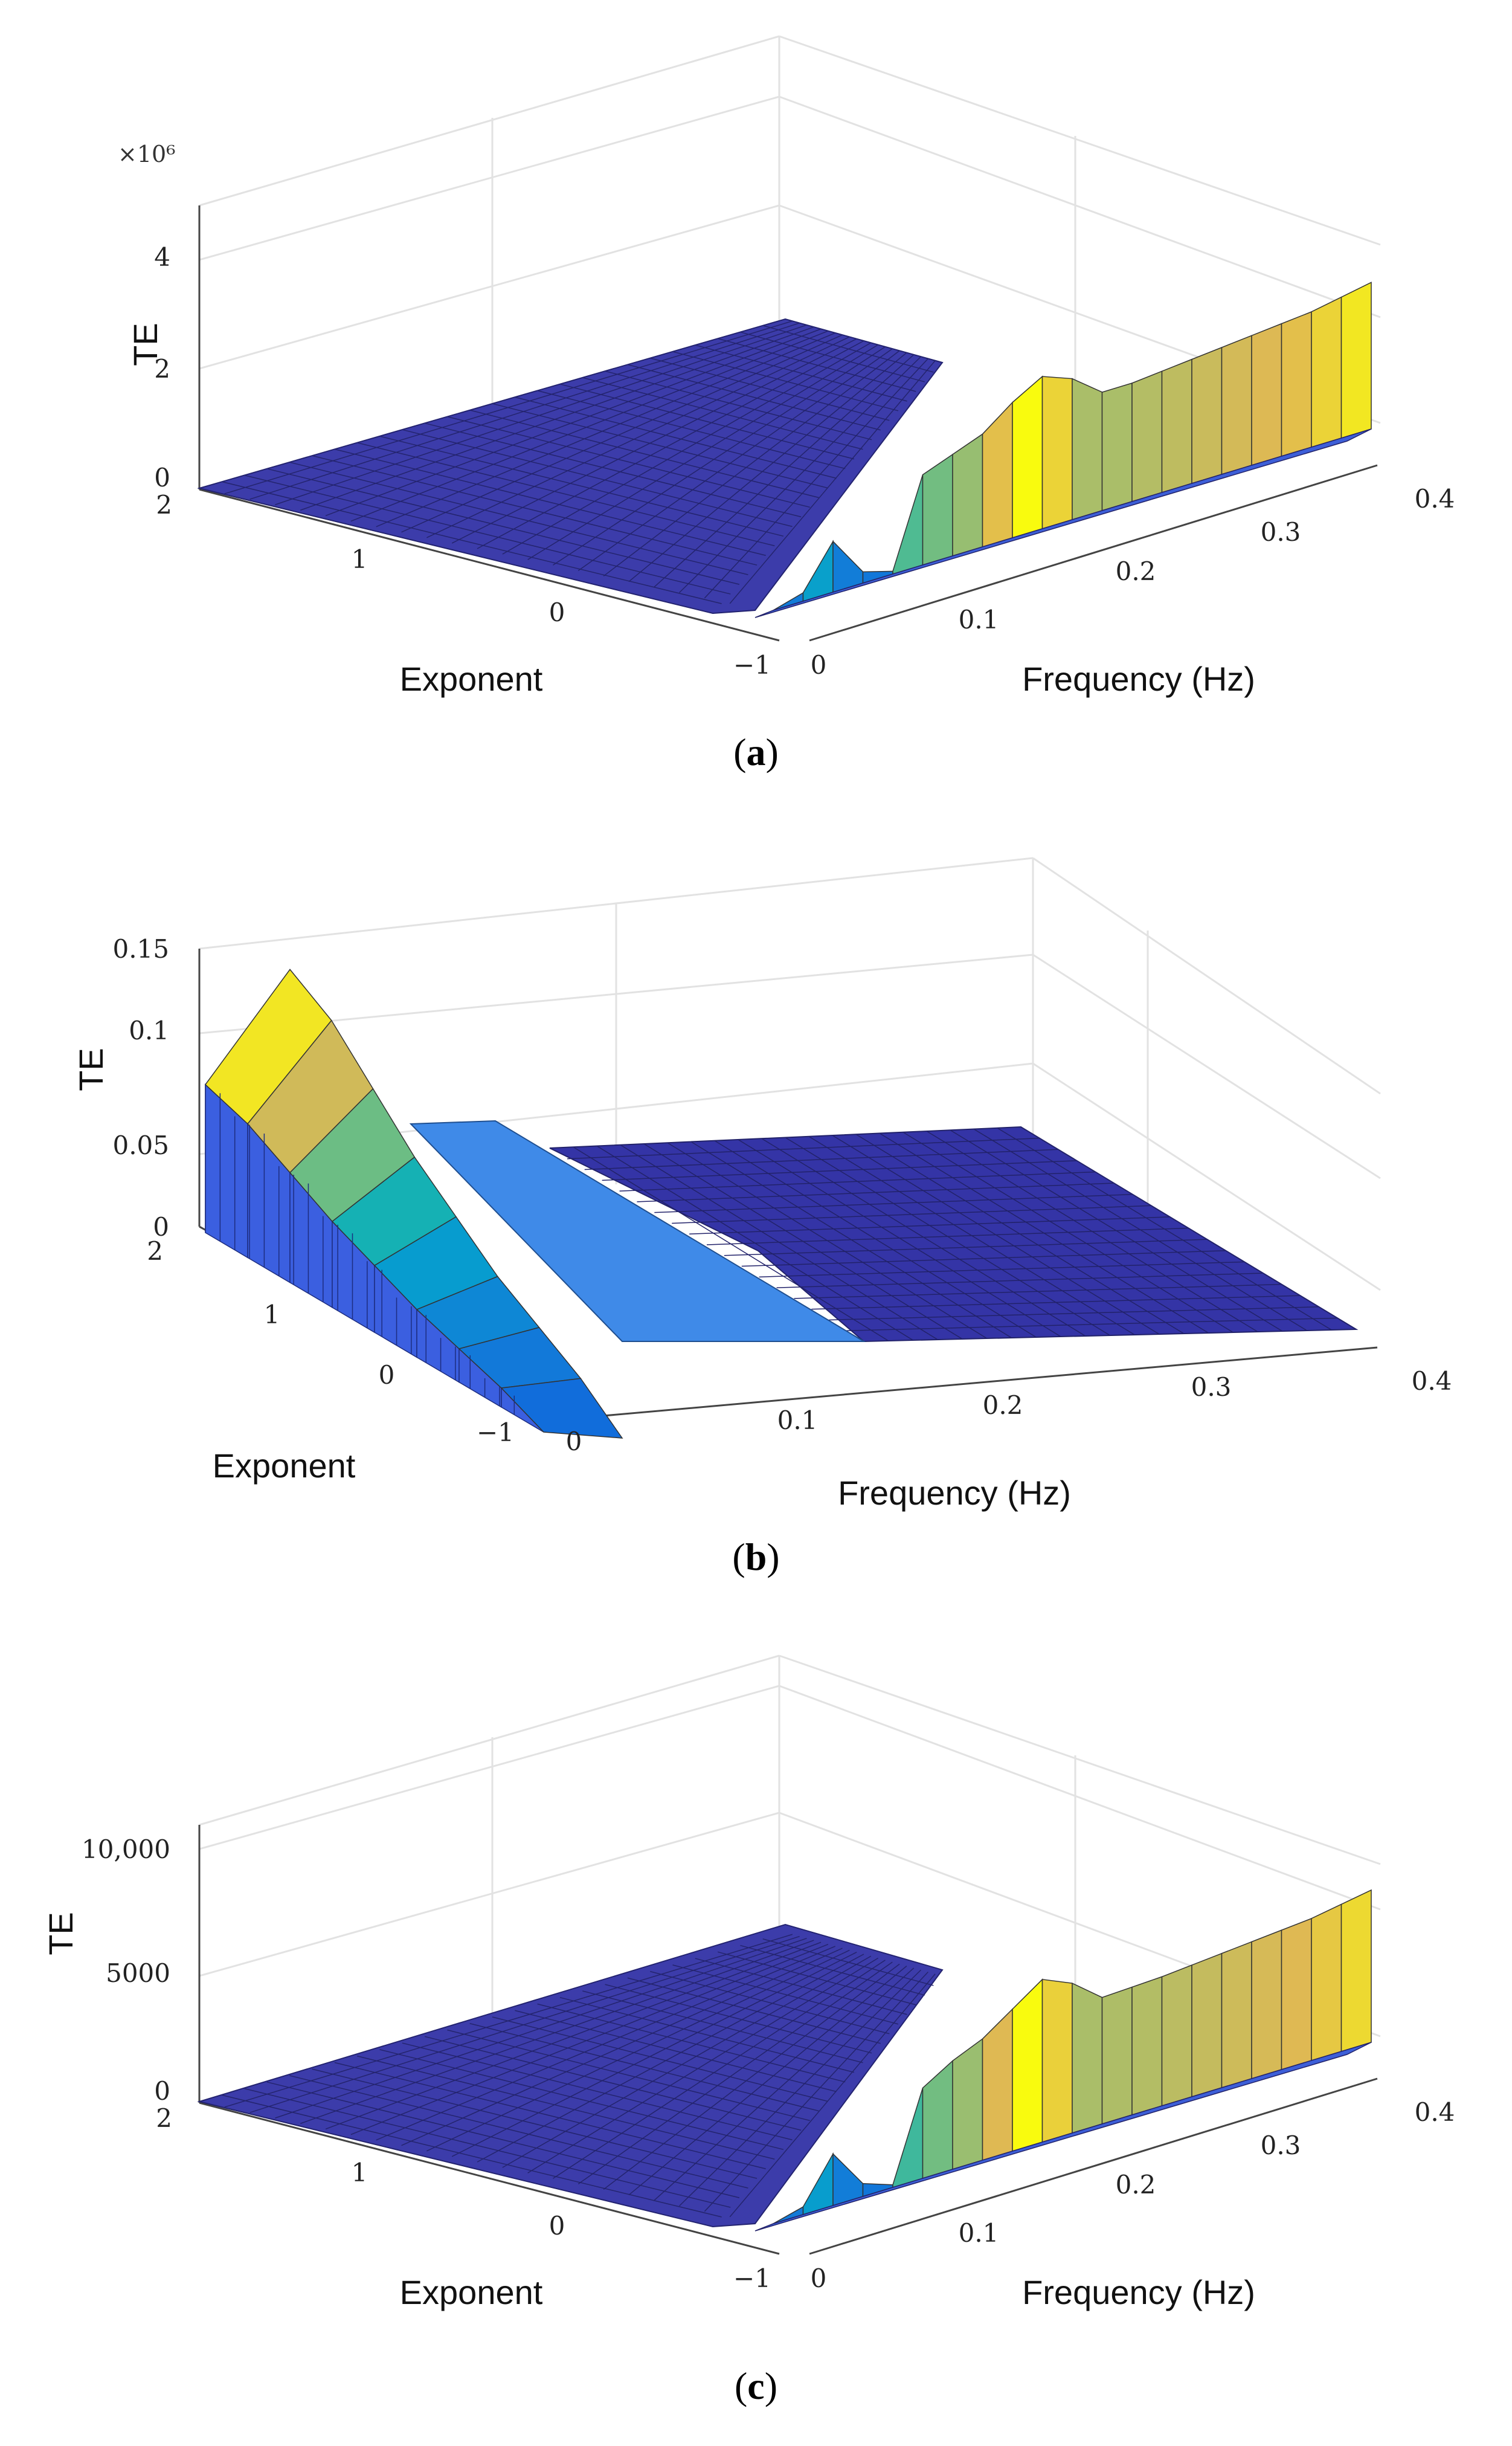 This screenshot has width=1512, height=2446. I want to click on panel-a-x-label: Frequency (Hz), so click(1138, 679).